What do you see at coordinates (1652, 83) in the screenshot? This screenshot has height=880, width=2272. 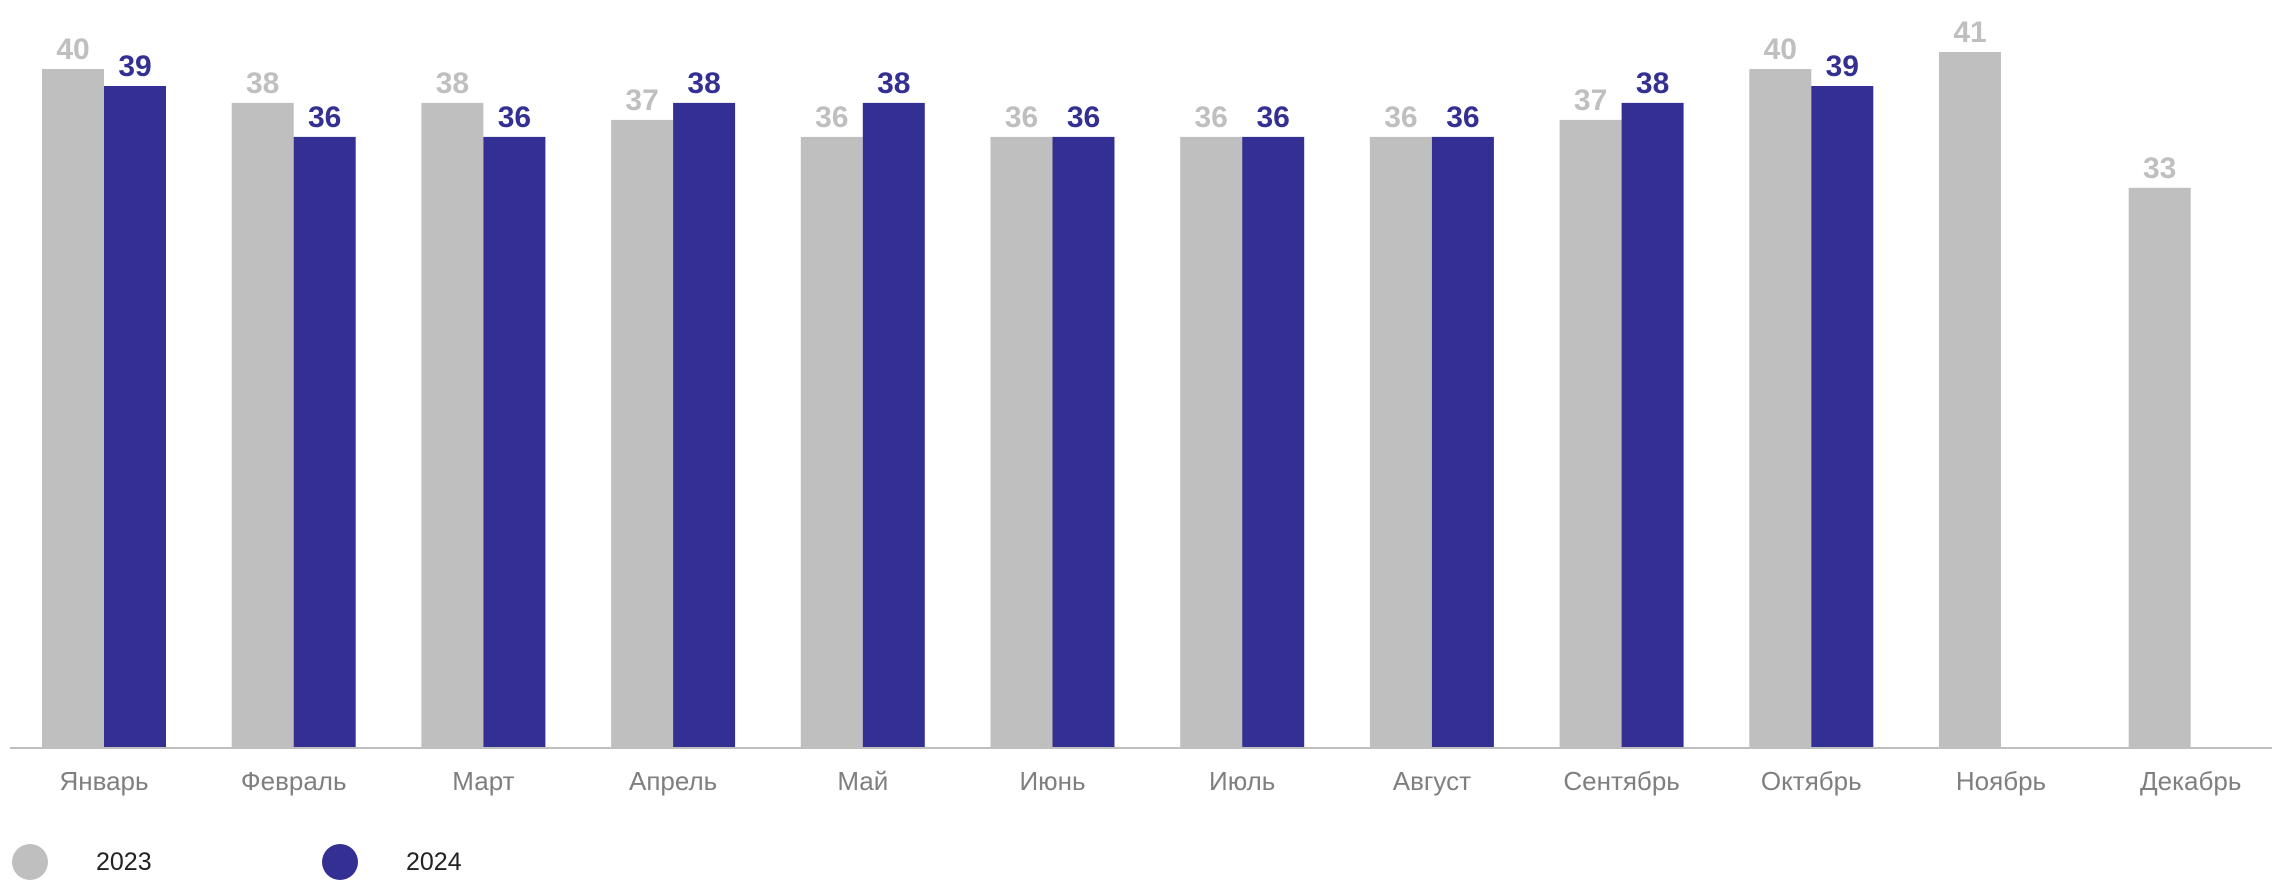 I see `value-label-2024-9: 38` at bounding box center [1652, 83].